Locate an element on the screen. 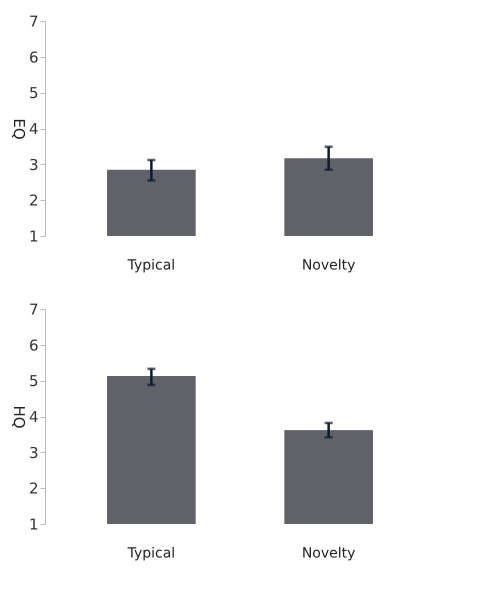  y-axis-title: EQ is located at coordinates (19, 129).